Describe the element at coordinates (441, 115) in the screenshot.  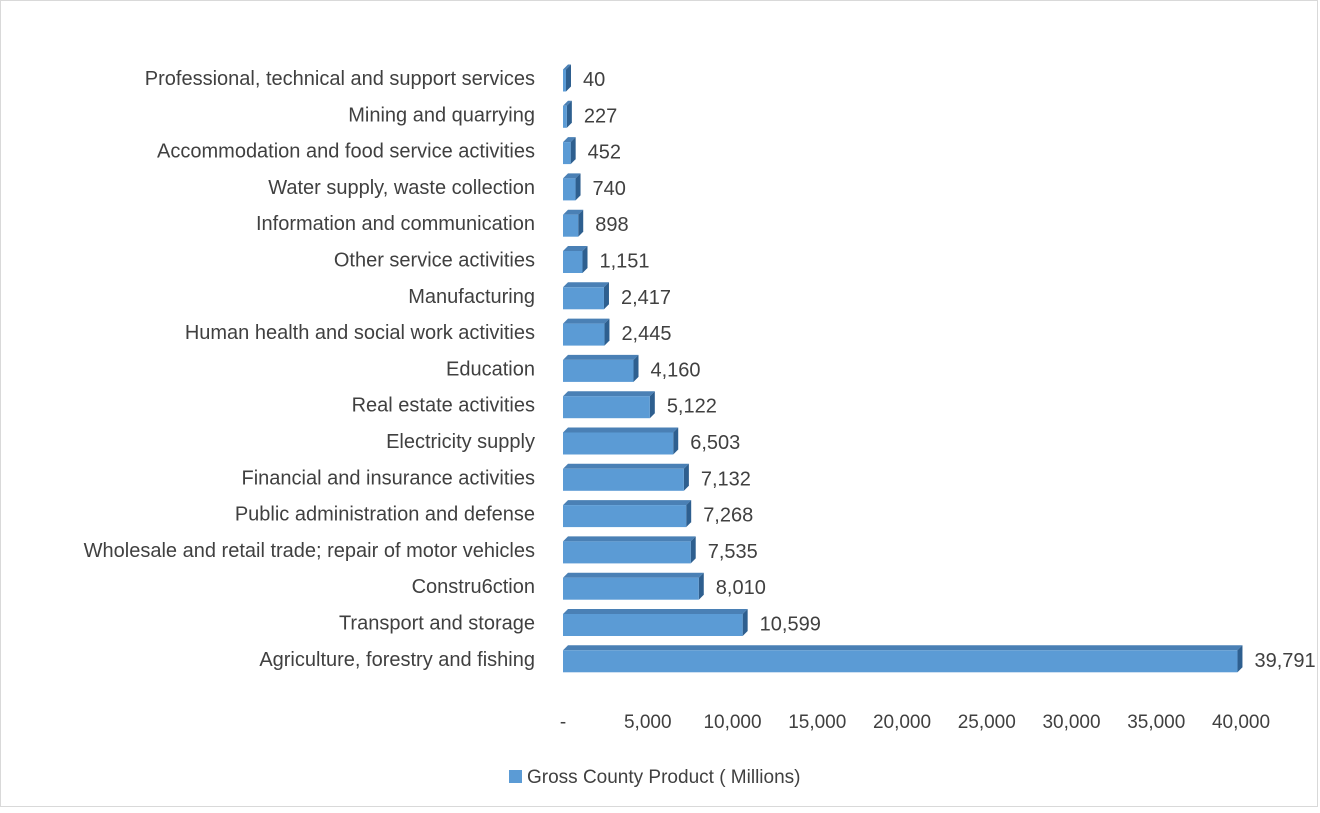
I see `category-label: Mining and quarrying` at that location.